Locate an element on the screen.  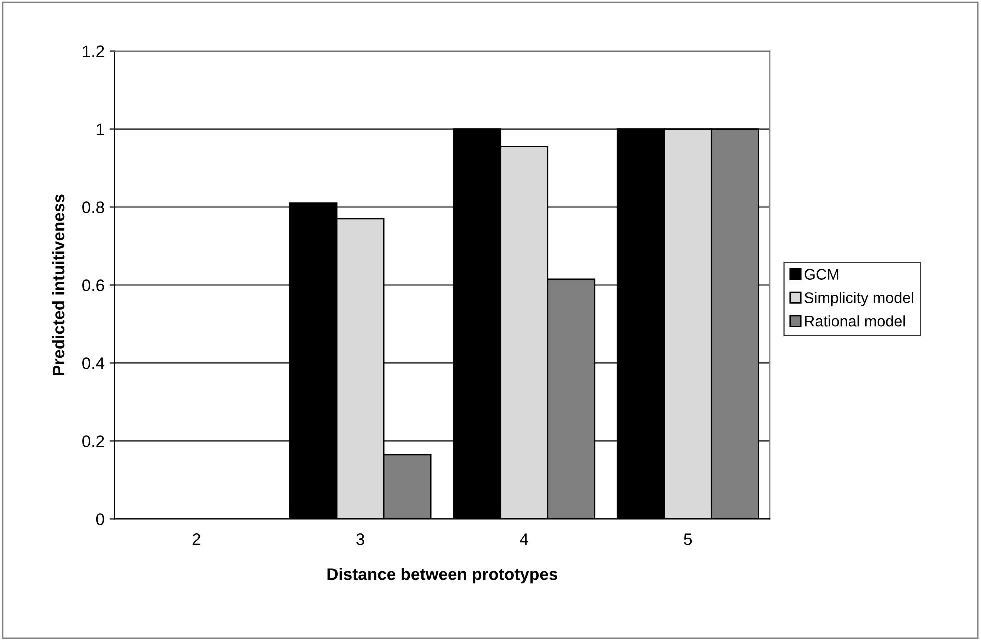
y-tick-label: 1 is located at coordinates (100, 130).